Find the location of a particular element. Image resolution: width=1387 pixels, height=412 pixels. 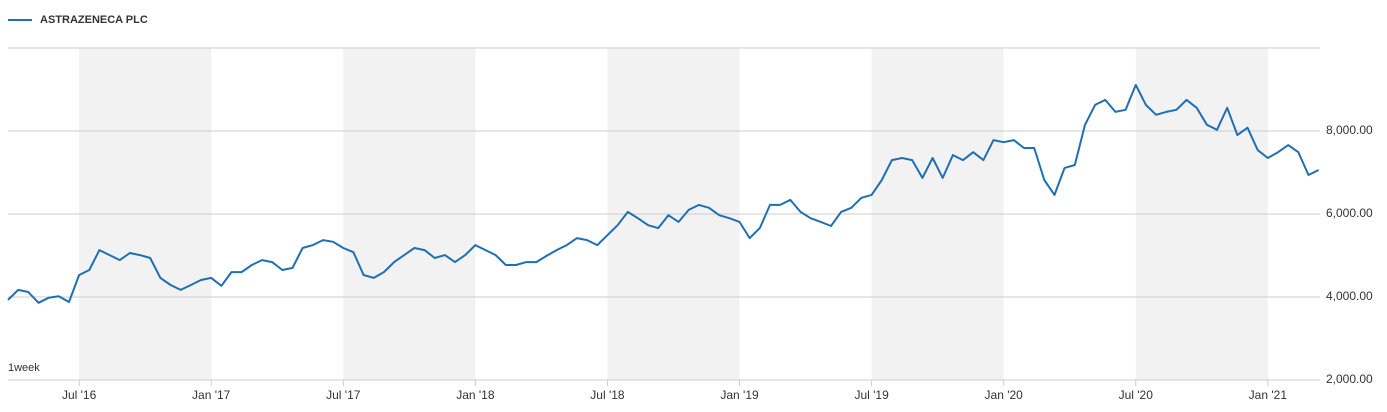

y-tick-label: 8,000.00 is located at coordinates (1349, 130).